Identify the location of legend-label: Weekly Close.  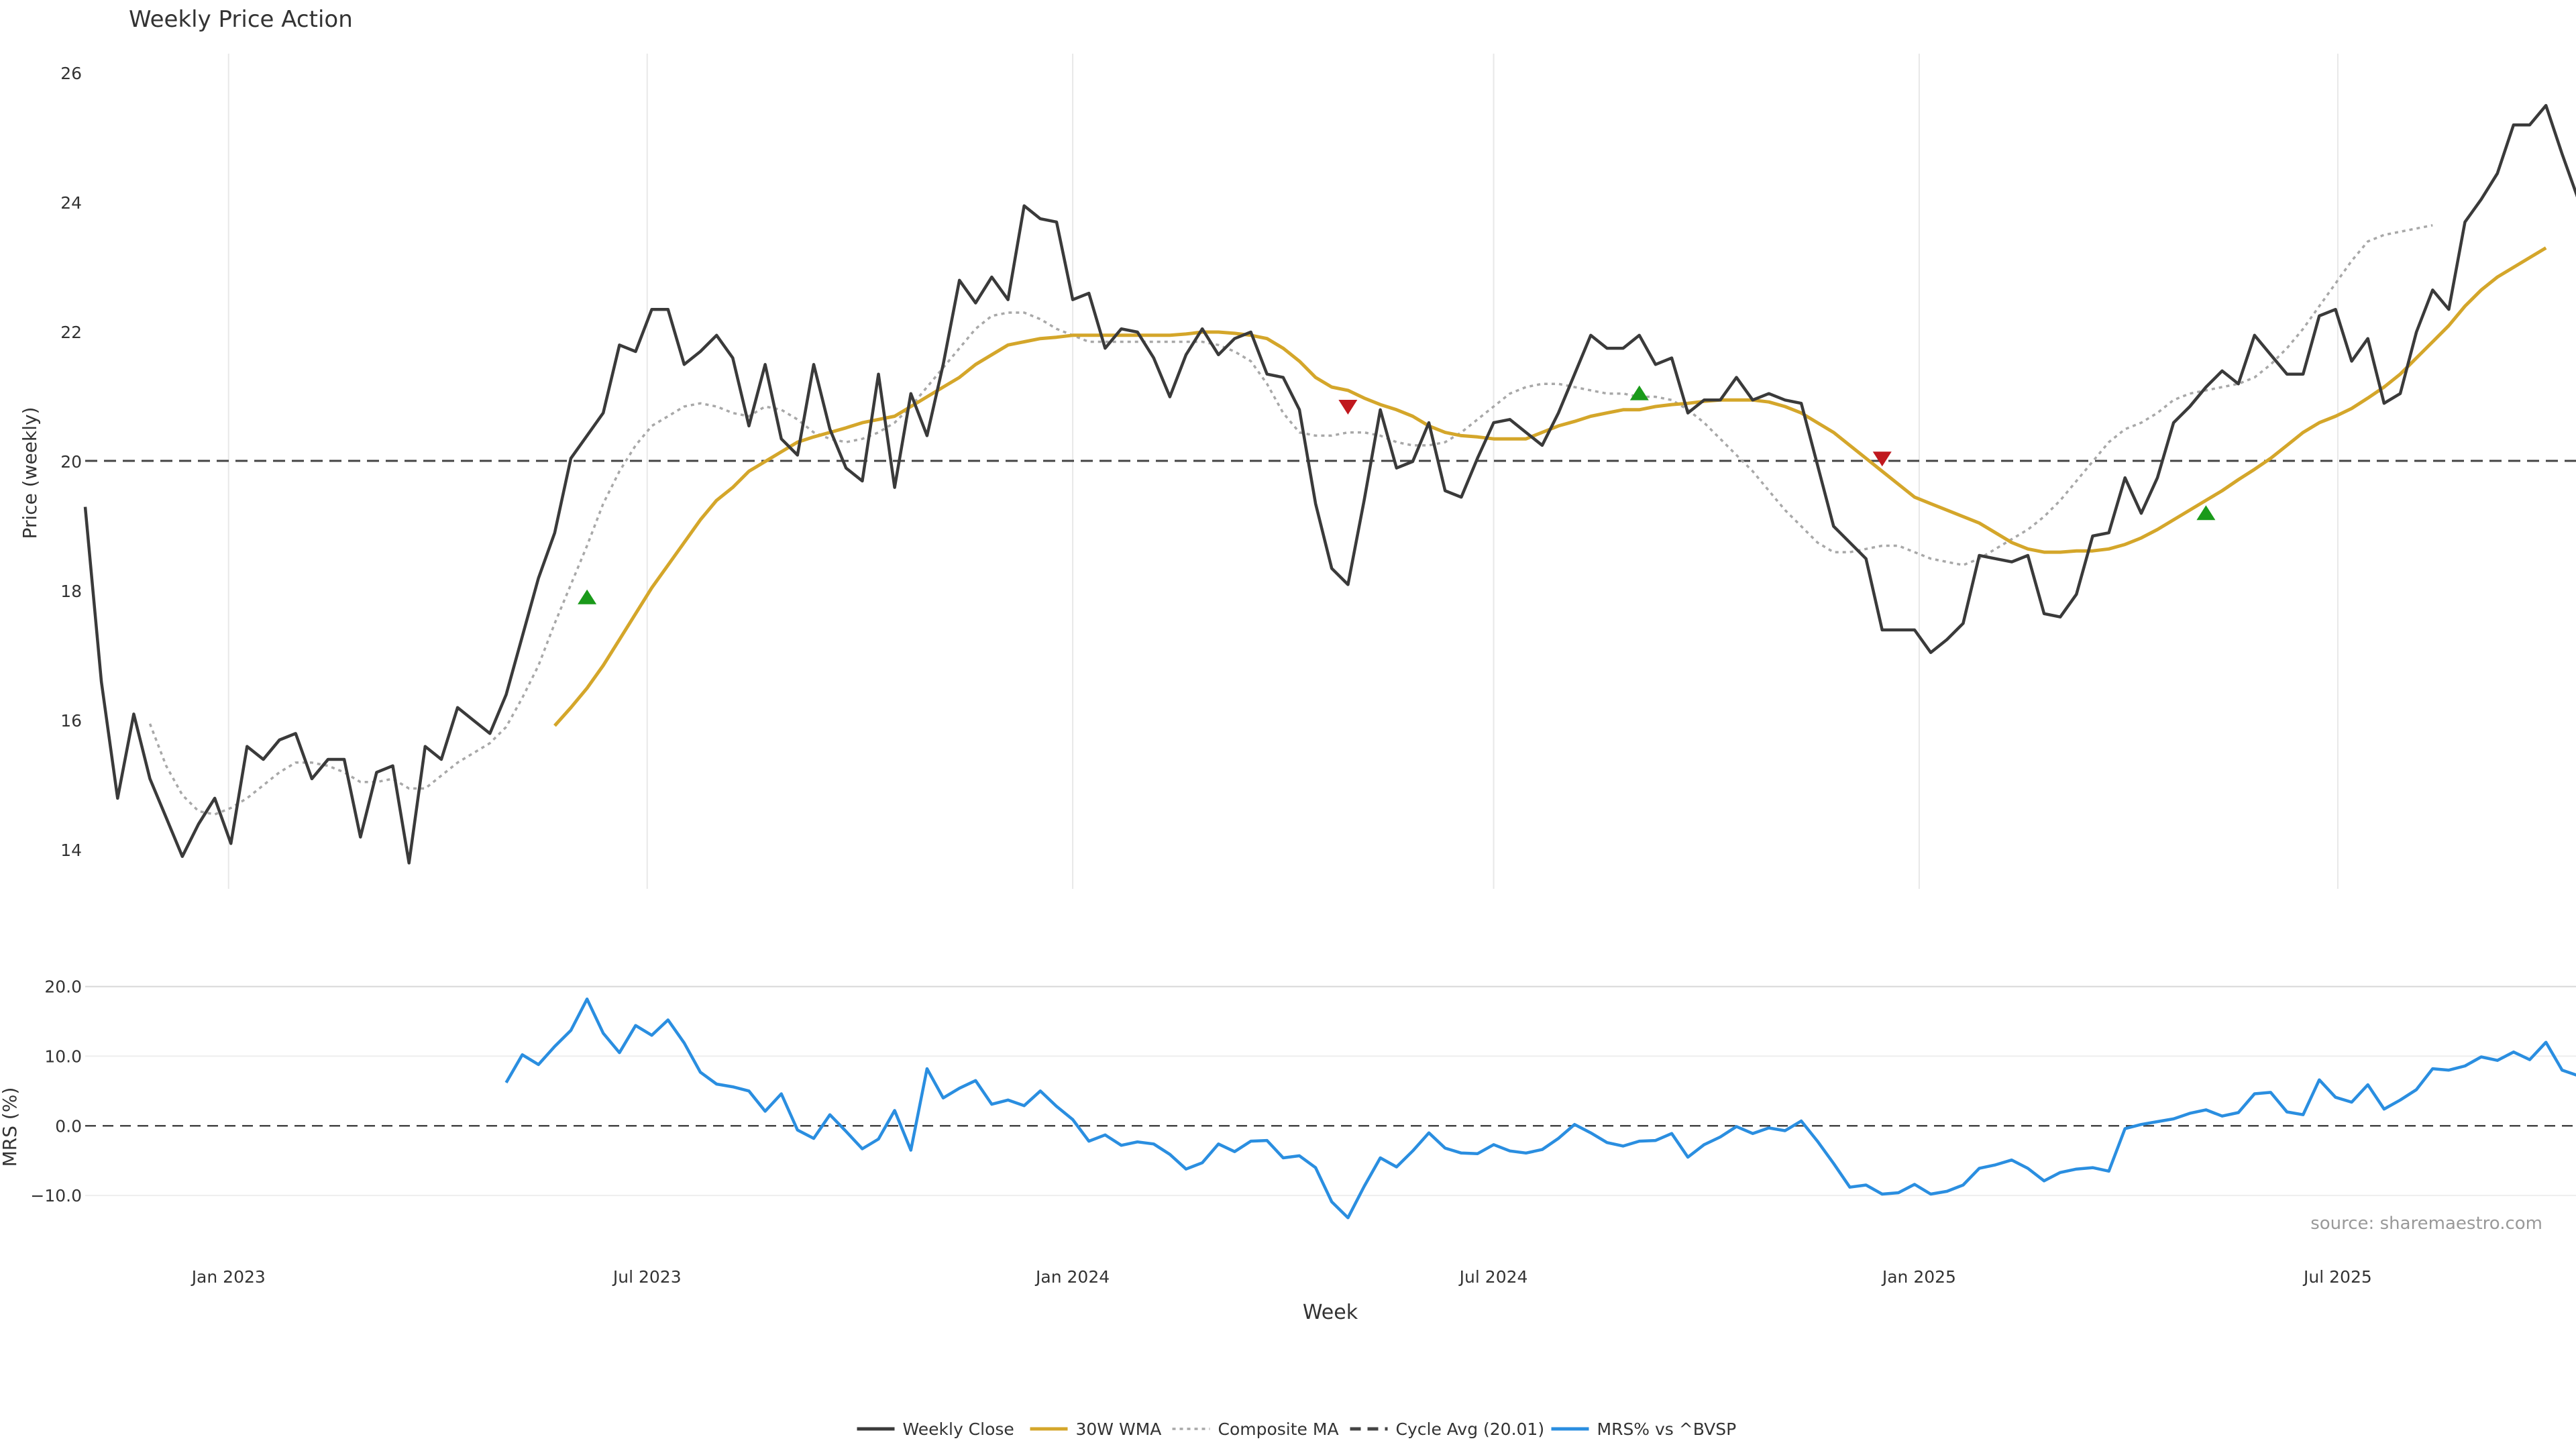
(958, 1429).